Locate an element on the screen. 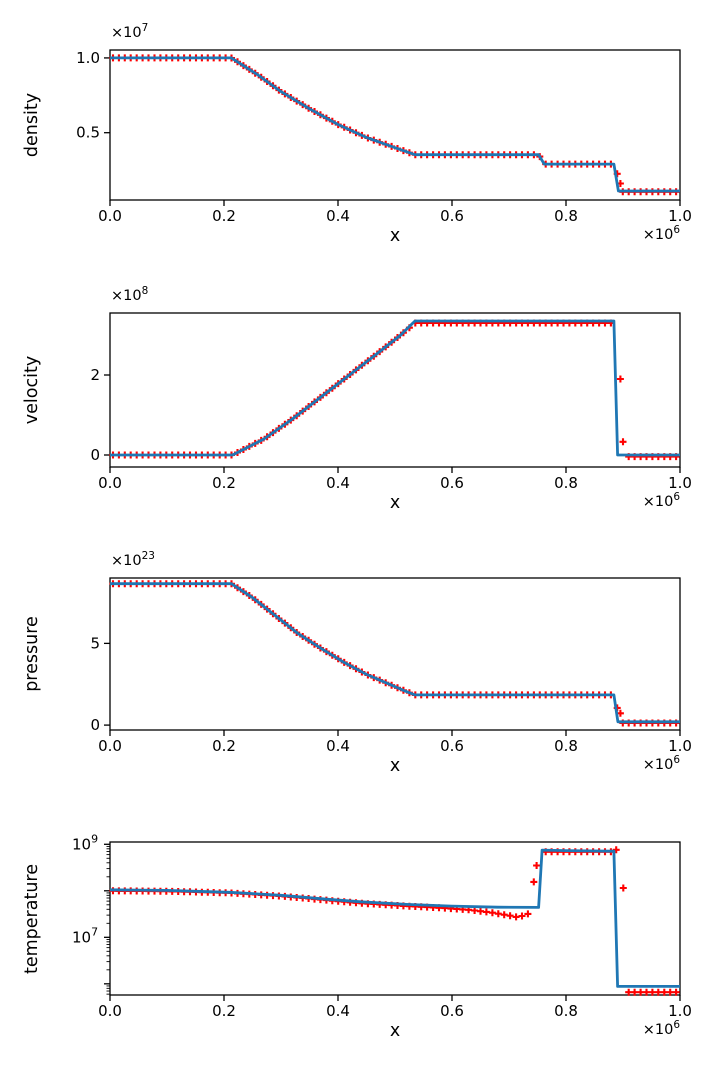 This screenshot has width=720, height=1080. y-axis-ticks: 0.5 1.0 is located at coordinates (93, 95).